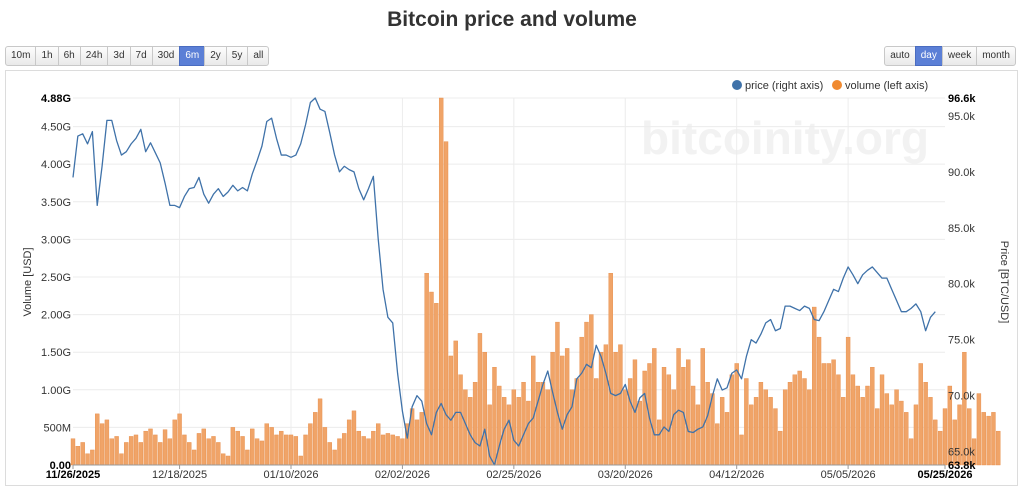 The image size is (1024, 491). What do you see at coordinates (56, 353) in the screenshot?
I see `left-tick-label: 1.50G` at bounding box center [56, 353].